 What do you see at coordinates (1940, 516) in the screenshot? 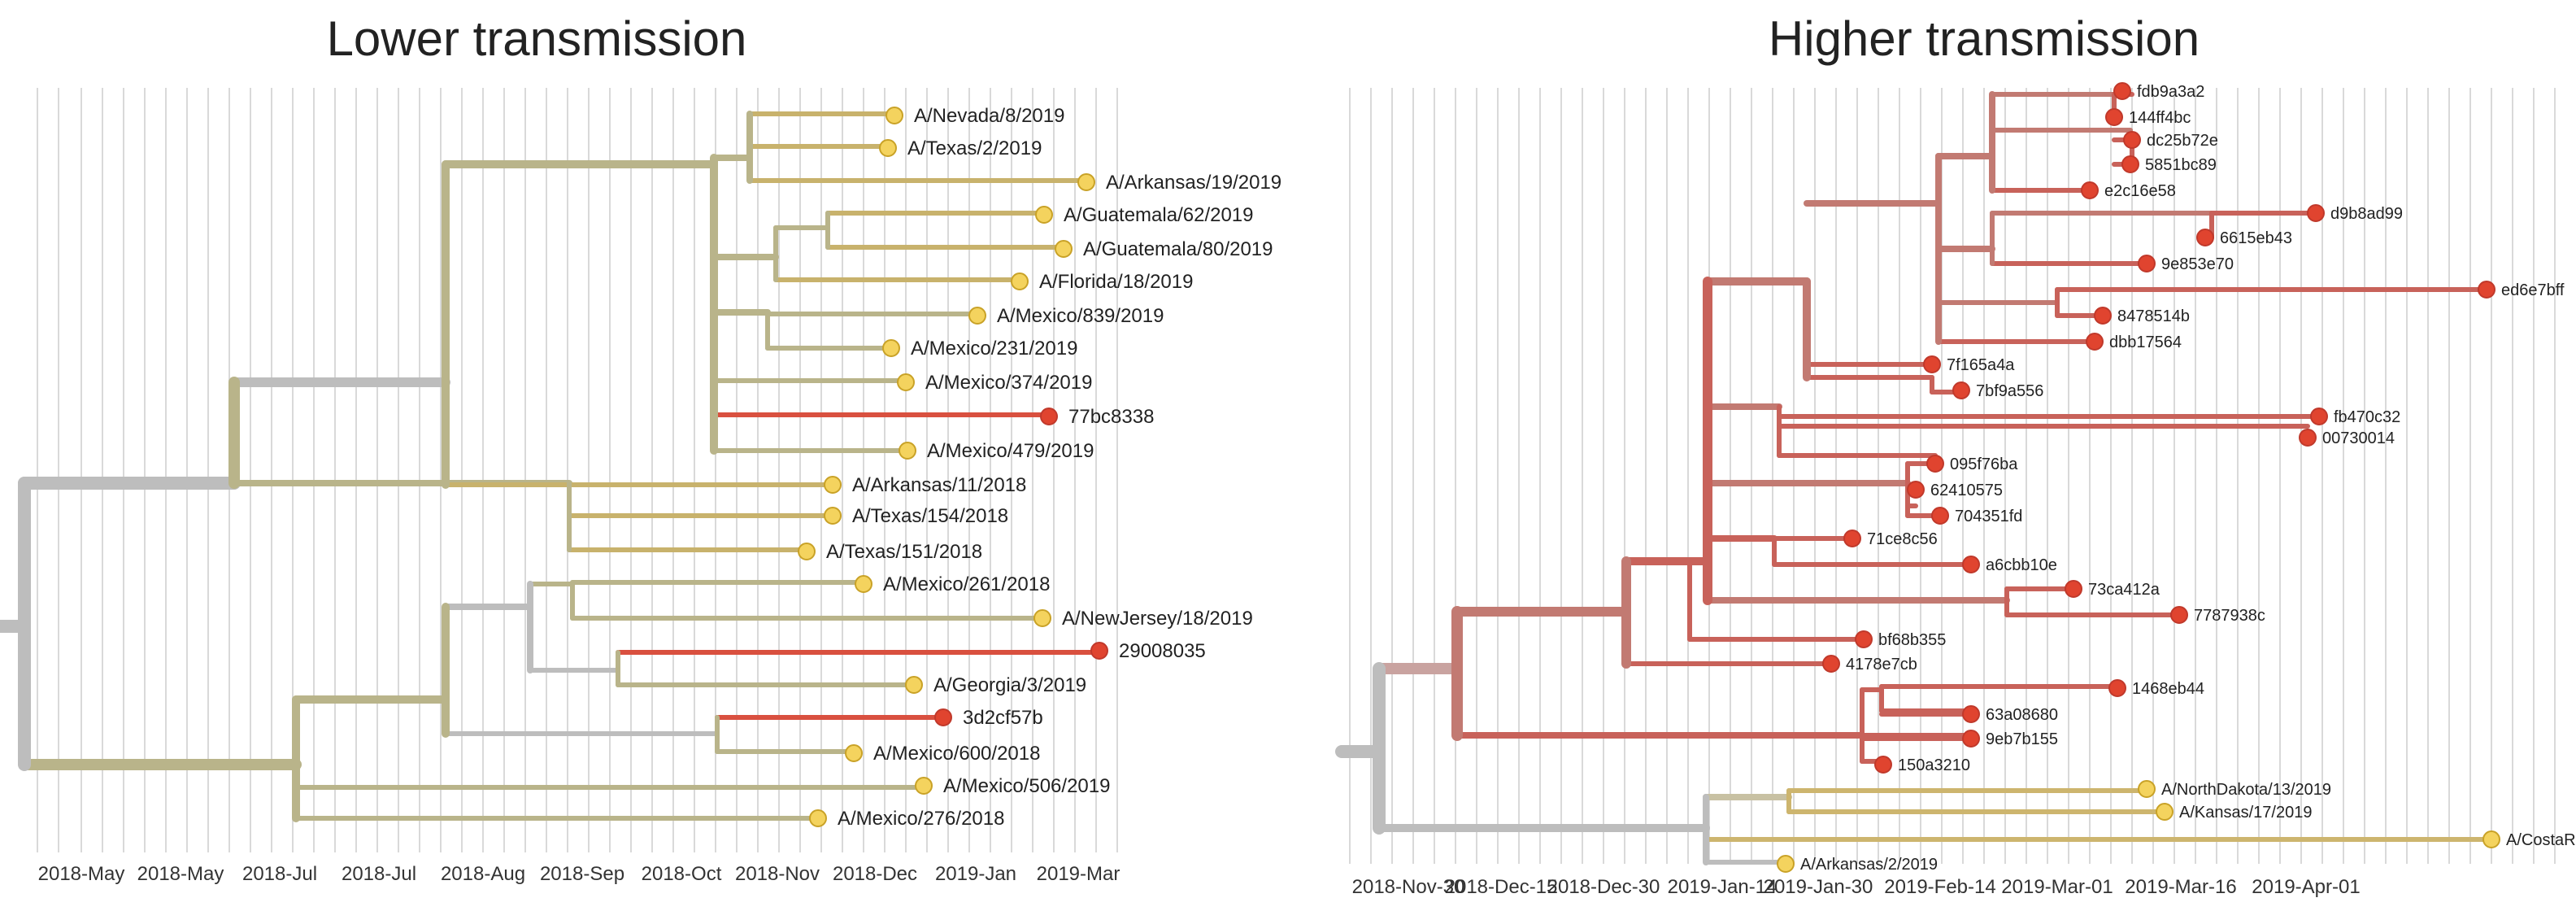
I see `tip-node-704351fd` at bounding box center [1940, 516].